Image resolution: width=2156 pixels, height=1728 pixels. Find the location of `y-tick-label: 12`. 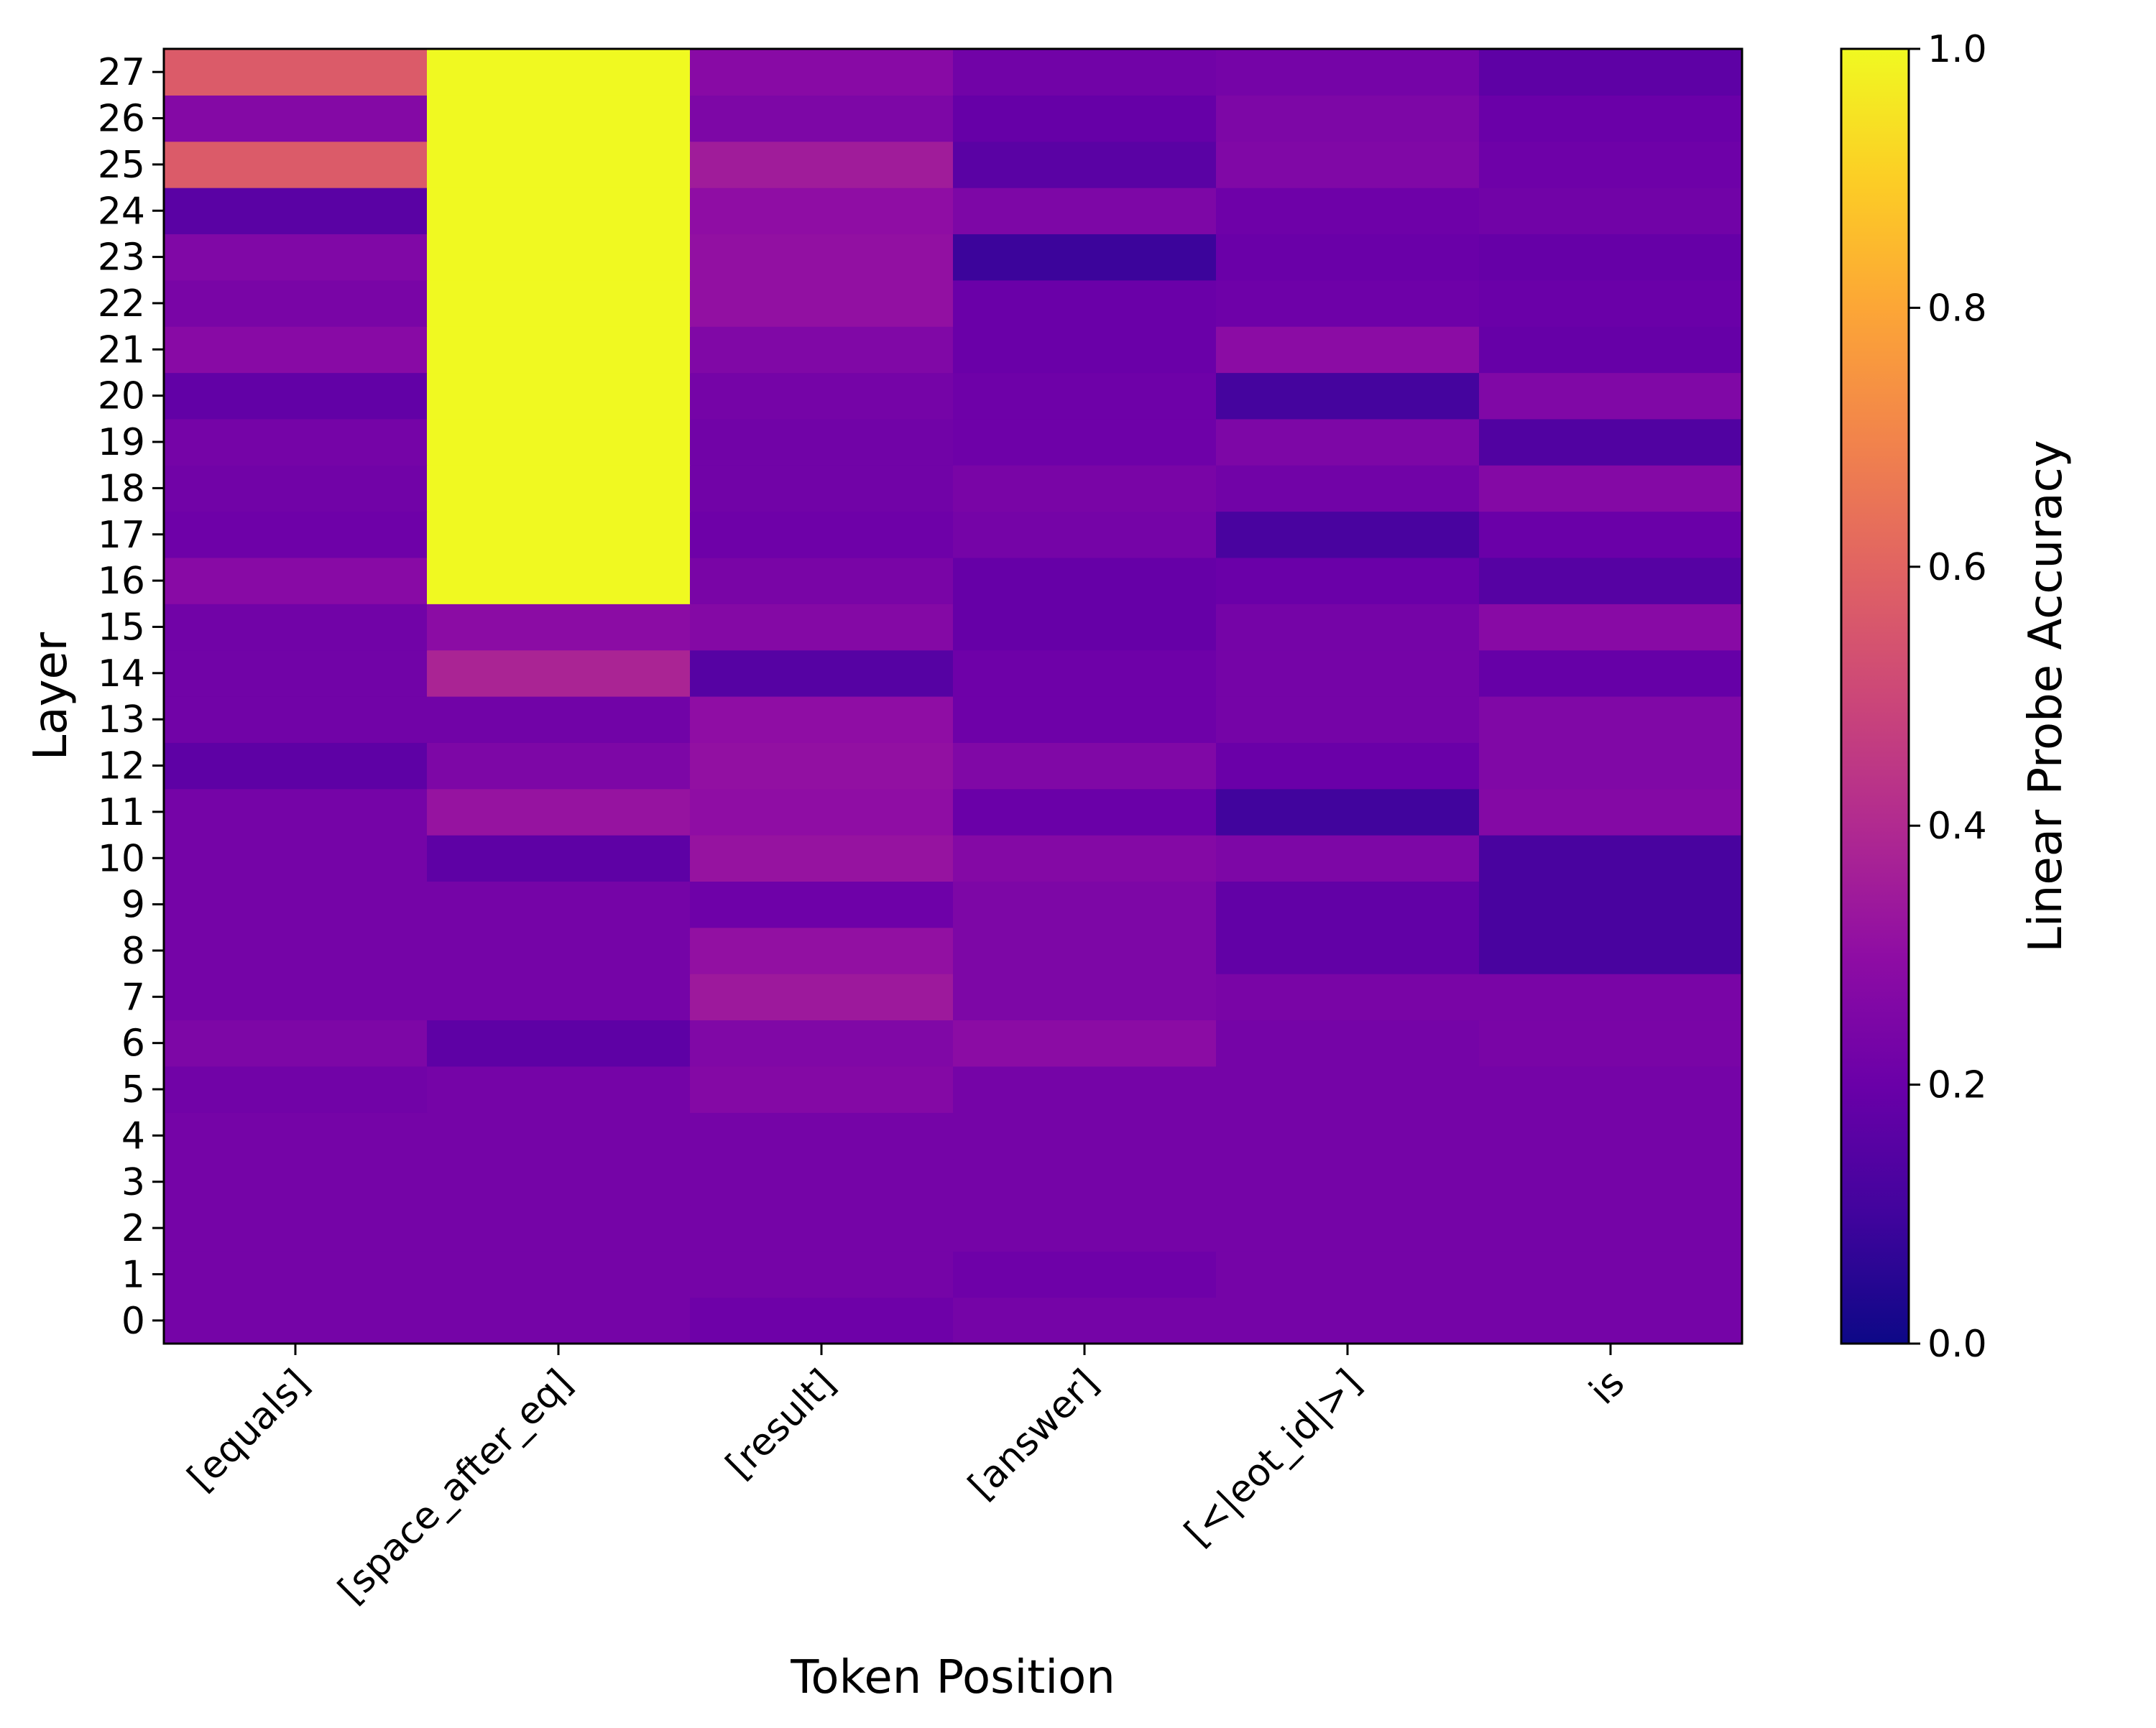

y-tick-label: 12 is located at coordinates (121, 767).